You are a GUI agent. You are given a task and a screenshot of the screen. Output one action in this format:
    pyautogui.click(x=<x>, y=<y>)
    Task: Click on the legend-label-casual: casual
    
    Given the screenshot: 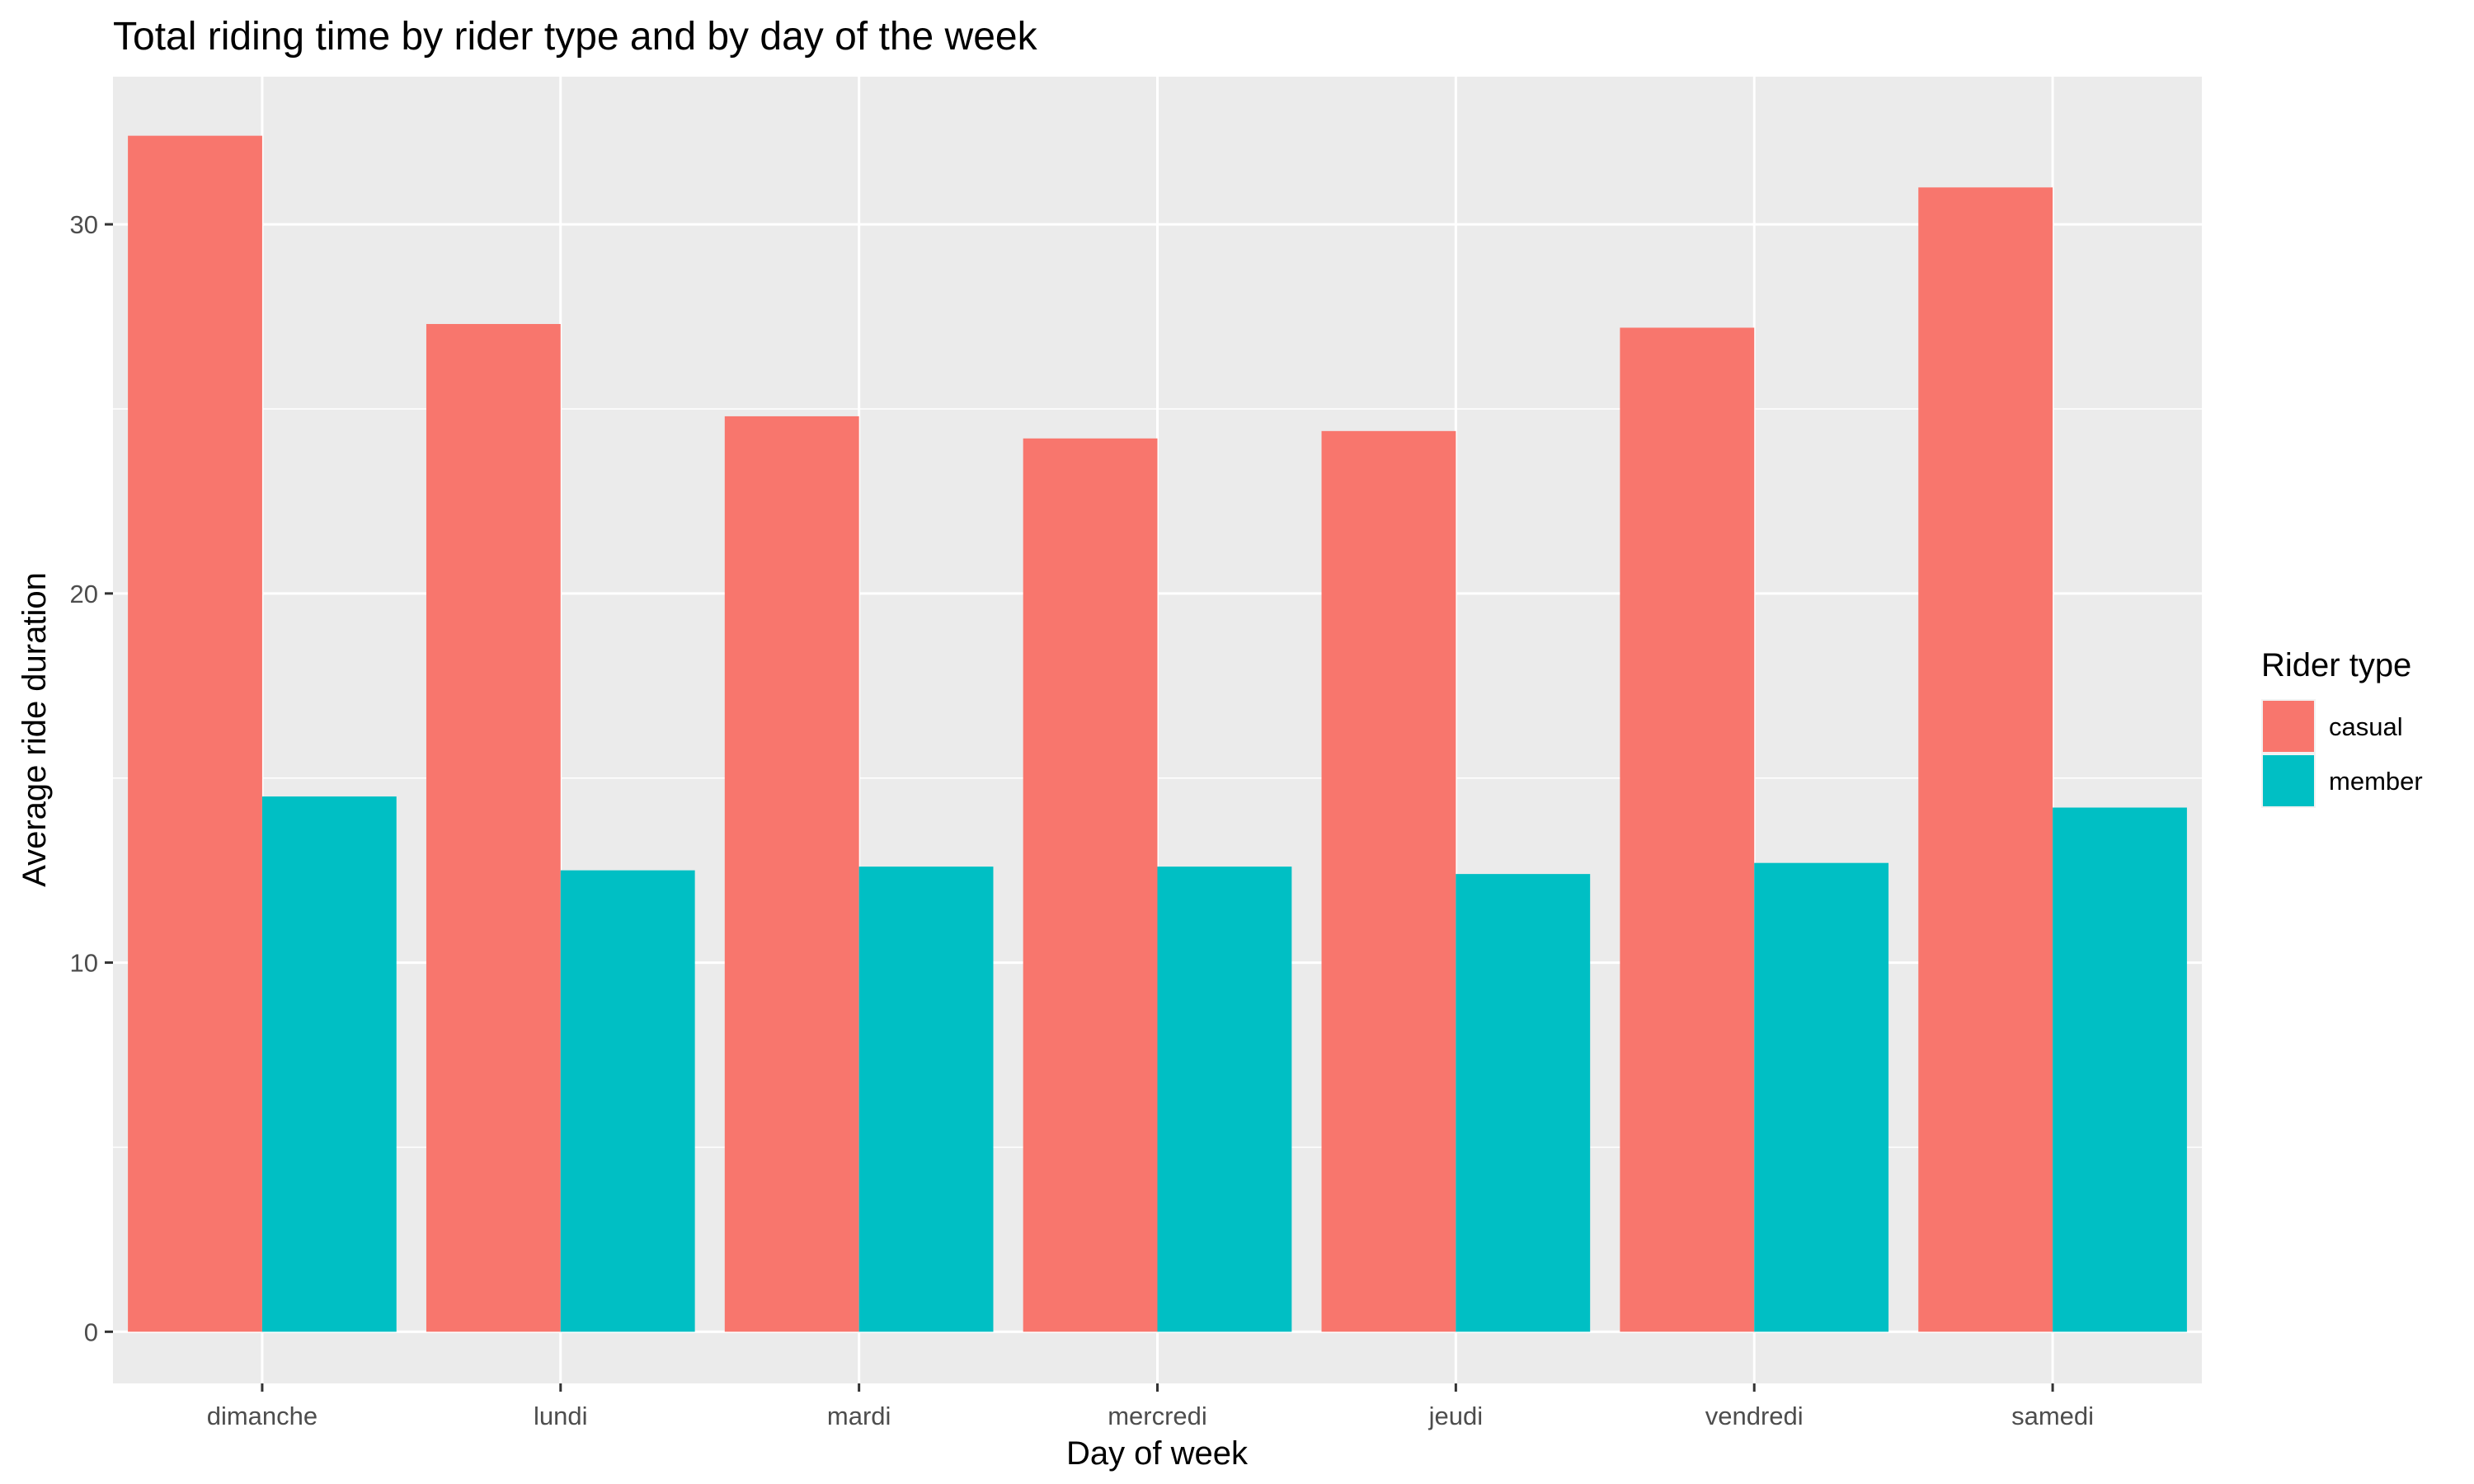 What is the action you would take?
    pyautogui.click(x=2366, y=726)
    